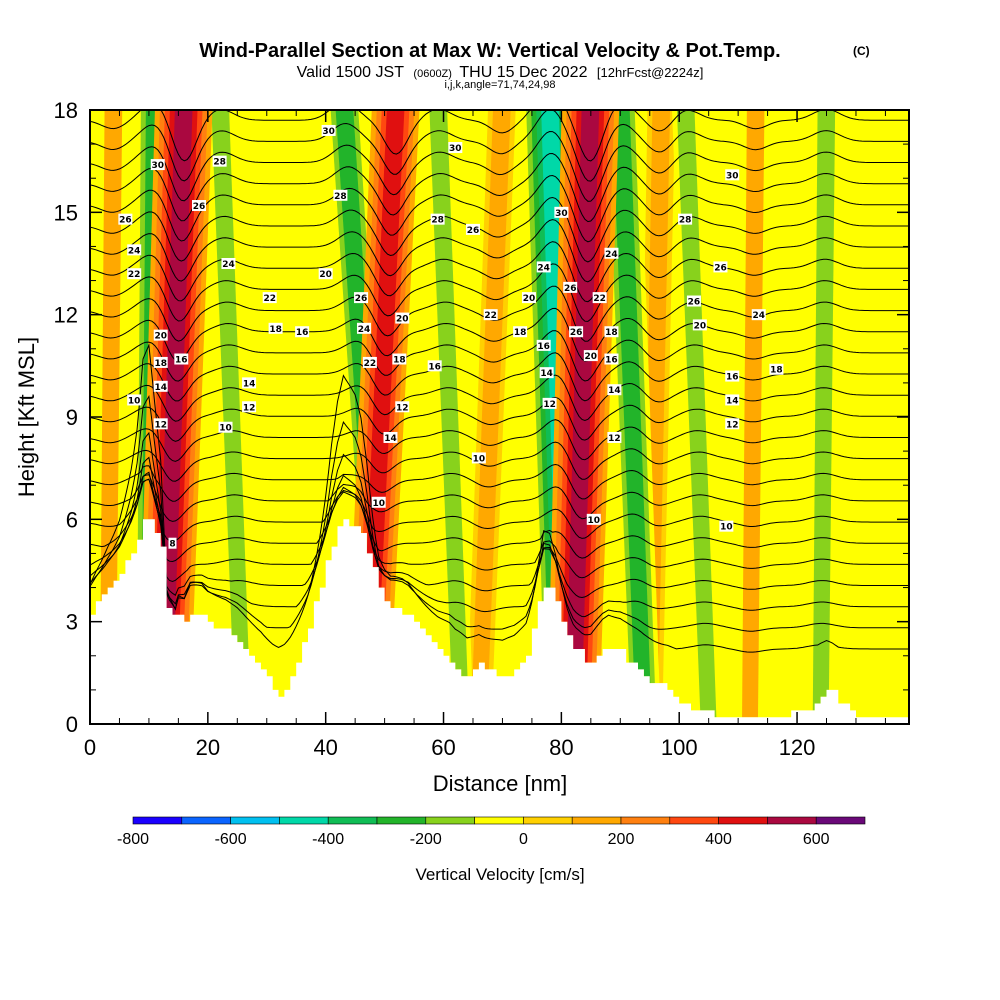  What do you see at coordinates (499, 85) in the screenshot?
I see `grid-indices: i,j,k,angle=71,74,24,98` at bounding box center [499, 85].